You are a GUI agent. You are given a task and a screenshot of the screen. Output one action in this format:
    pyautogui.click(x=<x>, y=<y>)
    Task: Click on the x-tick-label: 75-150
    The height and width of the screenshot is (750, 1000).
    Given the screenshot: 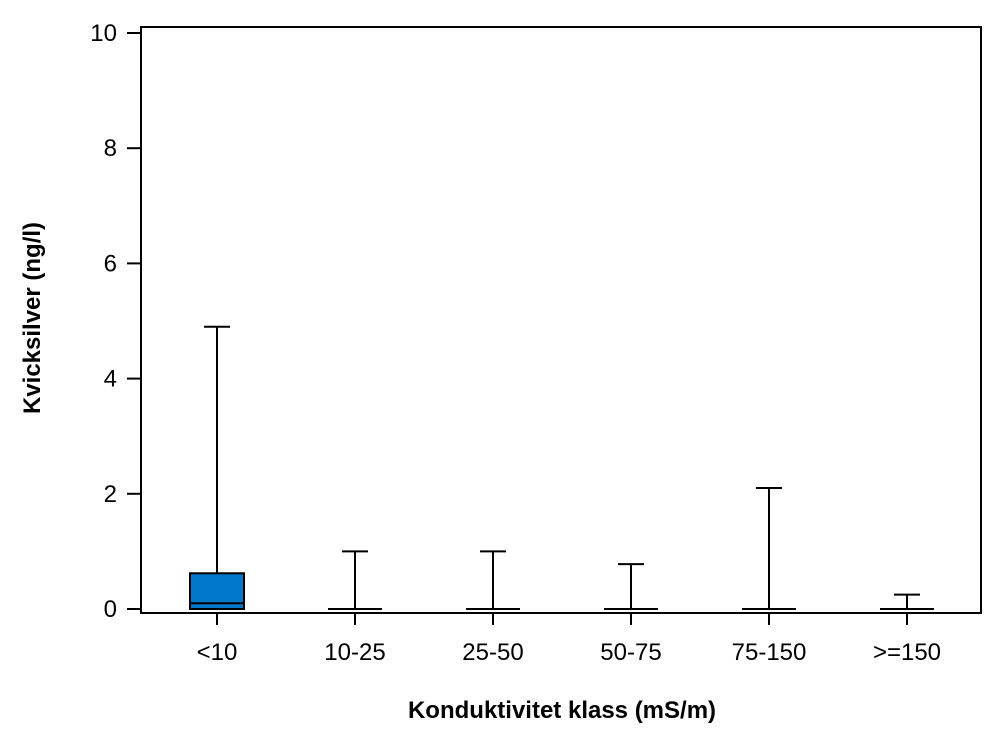 What is the action you would take?
    pyautogui.click(x=769, y=652)
    